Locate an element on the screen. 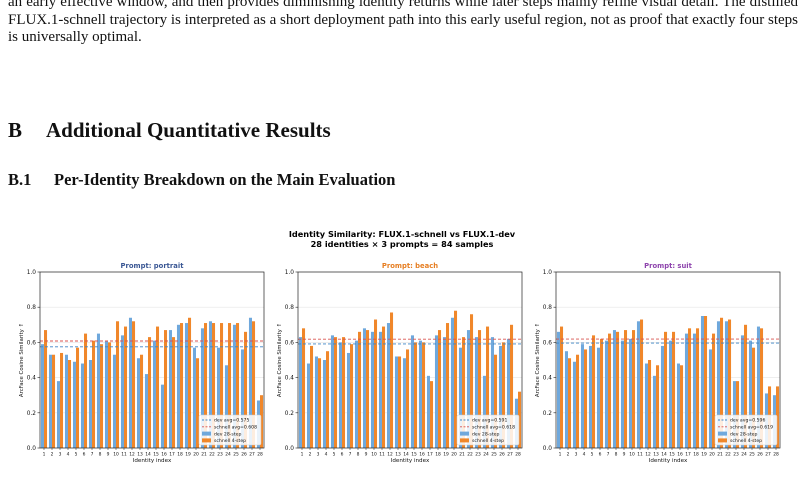 Image resolution: width=804 pixels, height=478 pixels. section-number: B is located at coordinates (15, 130).